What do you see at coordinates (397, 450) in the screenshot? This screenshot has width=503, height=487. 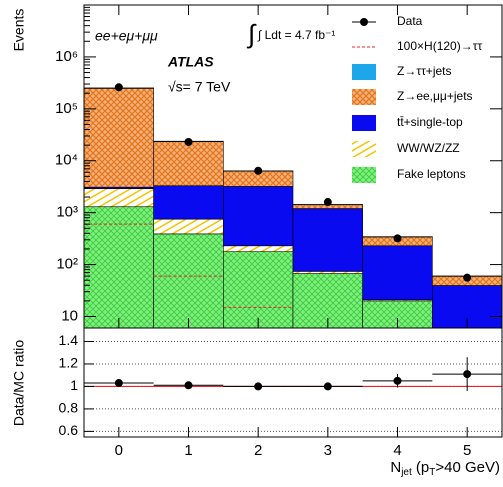 I see `x-tick-label: 4` at bounding box center [397, 450].